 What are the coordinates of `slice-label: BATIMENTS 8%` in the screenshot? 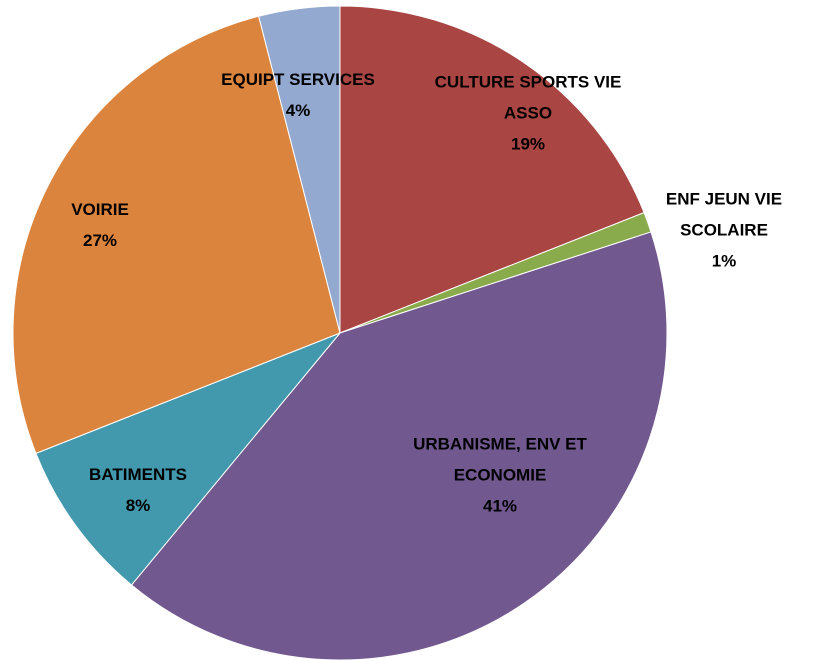 It's located at (138, 490).